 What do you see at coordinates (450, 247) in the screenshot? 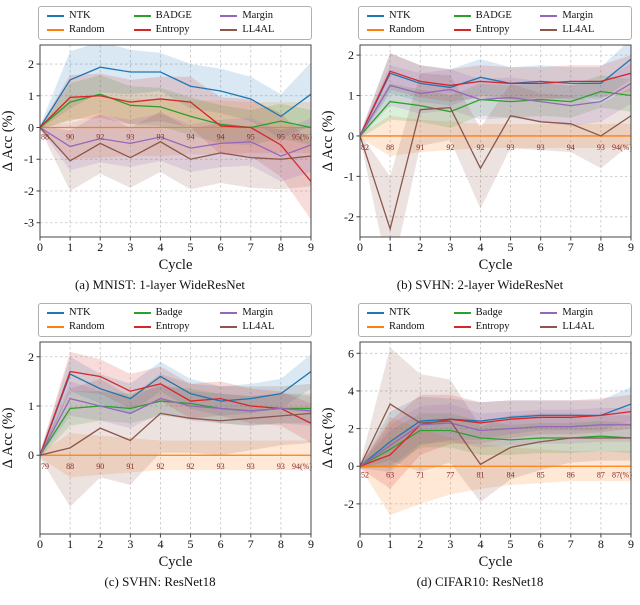
I see `x-tick-label: 3` at bounding box center [450, 247].